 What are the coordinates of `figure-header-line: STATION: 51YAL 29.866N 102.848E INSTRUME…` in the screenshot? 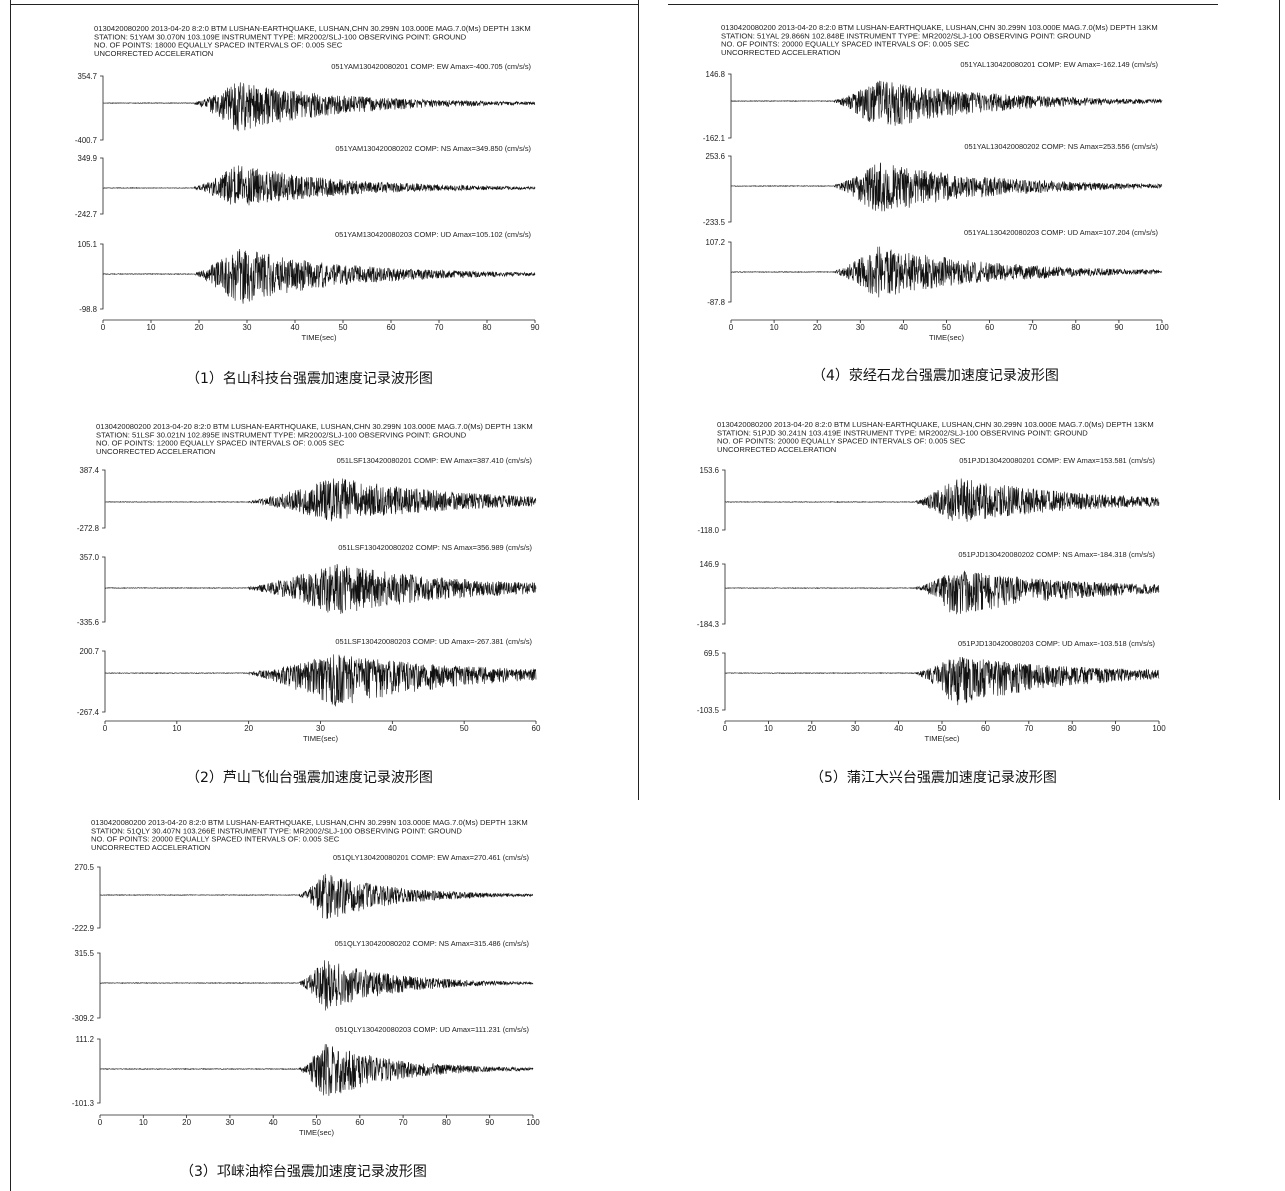 It's located at (906, 35).